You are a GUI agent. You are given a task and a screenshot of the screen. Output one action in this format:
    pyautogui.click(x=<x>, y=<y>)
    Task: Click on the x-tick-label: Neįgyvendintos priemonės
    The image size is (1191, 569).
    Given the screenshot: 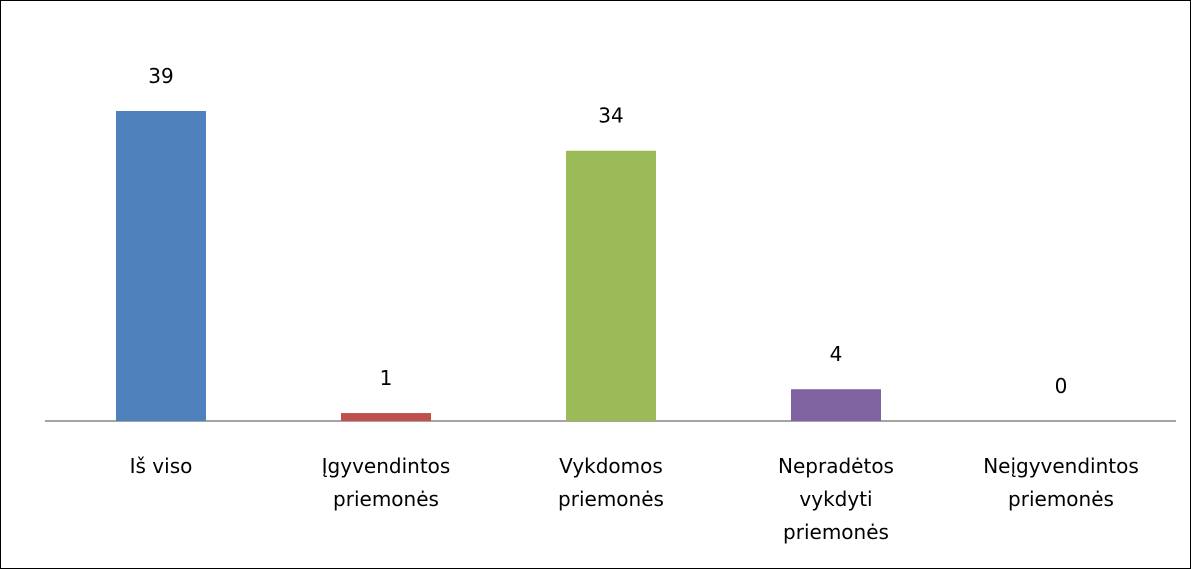 What is the action you would take?
    pyautogui.click(x=1061, y=482)
    